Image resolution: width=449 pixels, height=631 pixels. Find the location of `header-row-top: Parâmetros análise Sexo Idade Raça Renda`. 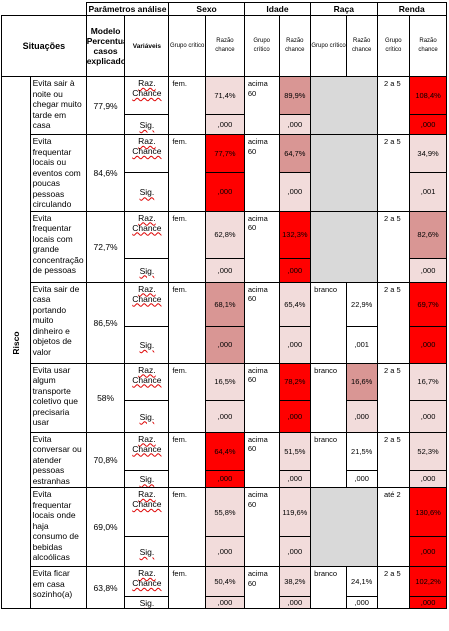

header-row-top: Parâmetros análise Sexo Idade Raça Renda is located at coordinates (224, 9).